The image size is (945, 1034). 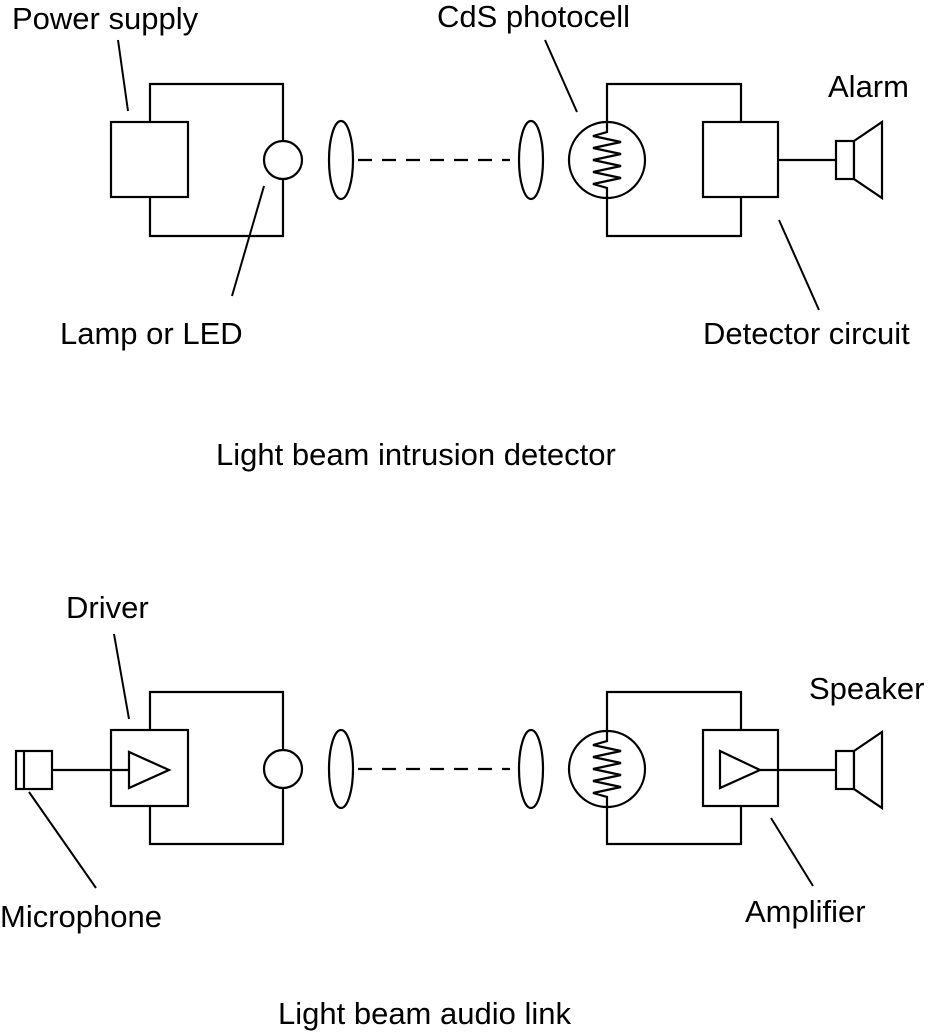 I want to click on audio-photocell-icon, so click(x=607, y=769).